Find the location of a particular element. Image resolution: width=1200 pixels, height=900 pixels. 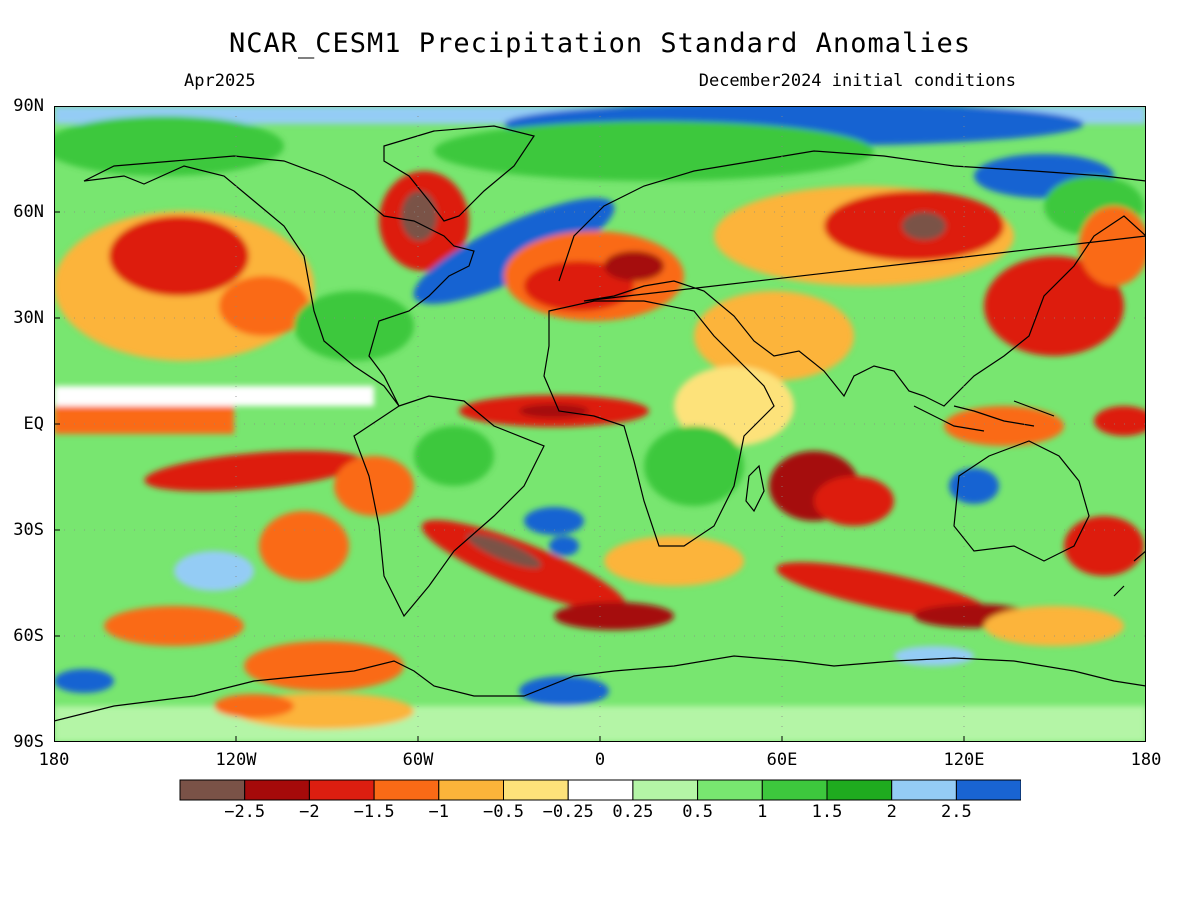

north-america-coast is located at coordinates (279, 281).